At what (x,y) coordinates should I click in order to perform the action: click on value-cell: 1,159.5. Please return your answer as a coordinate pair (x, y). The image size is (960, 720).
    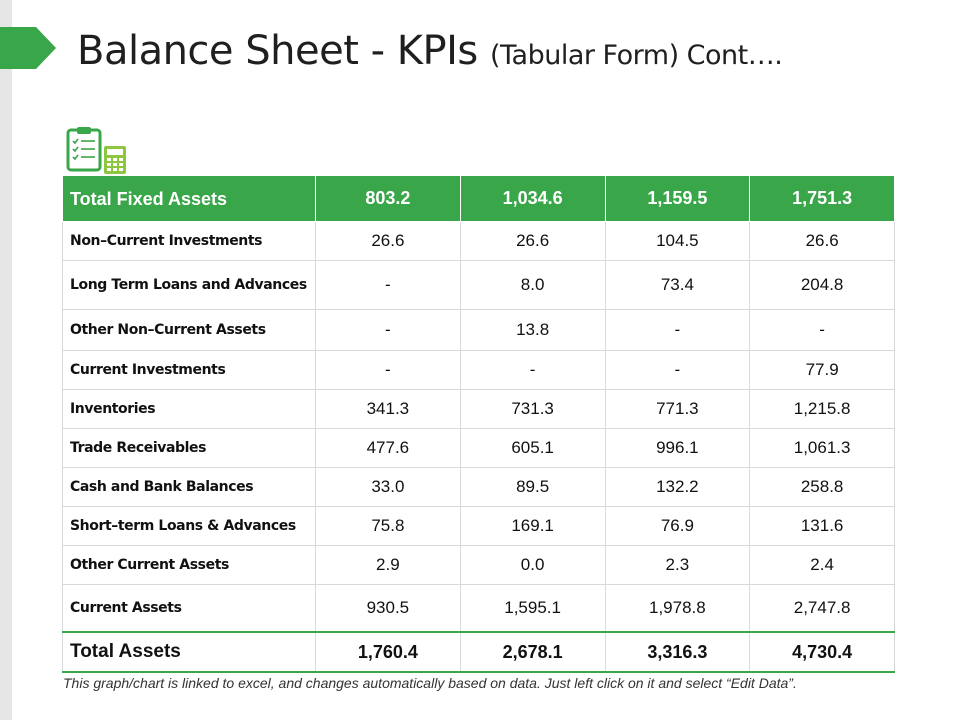
    Looking at the image, I should click on (677, 198).